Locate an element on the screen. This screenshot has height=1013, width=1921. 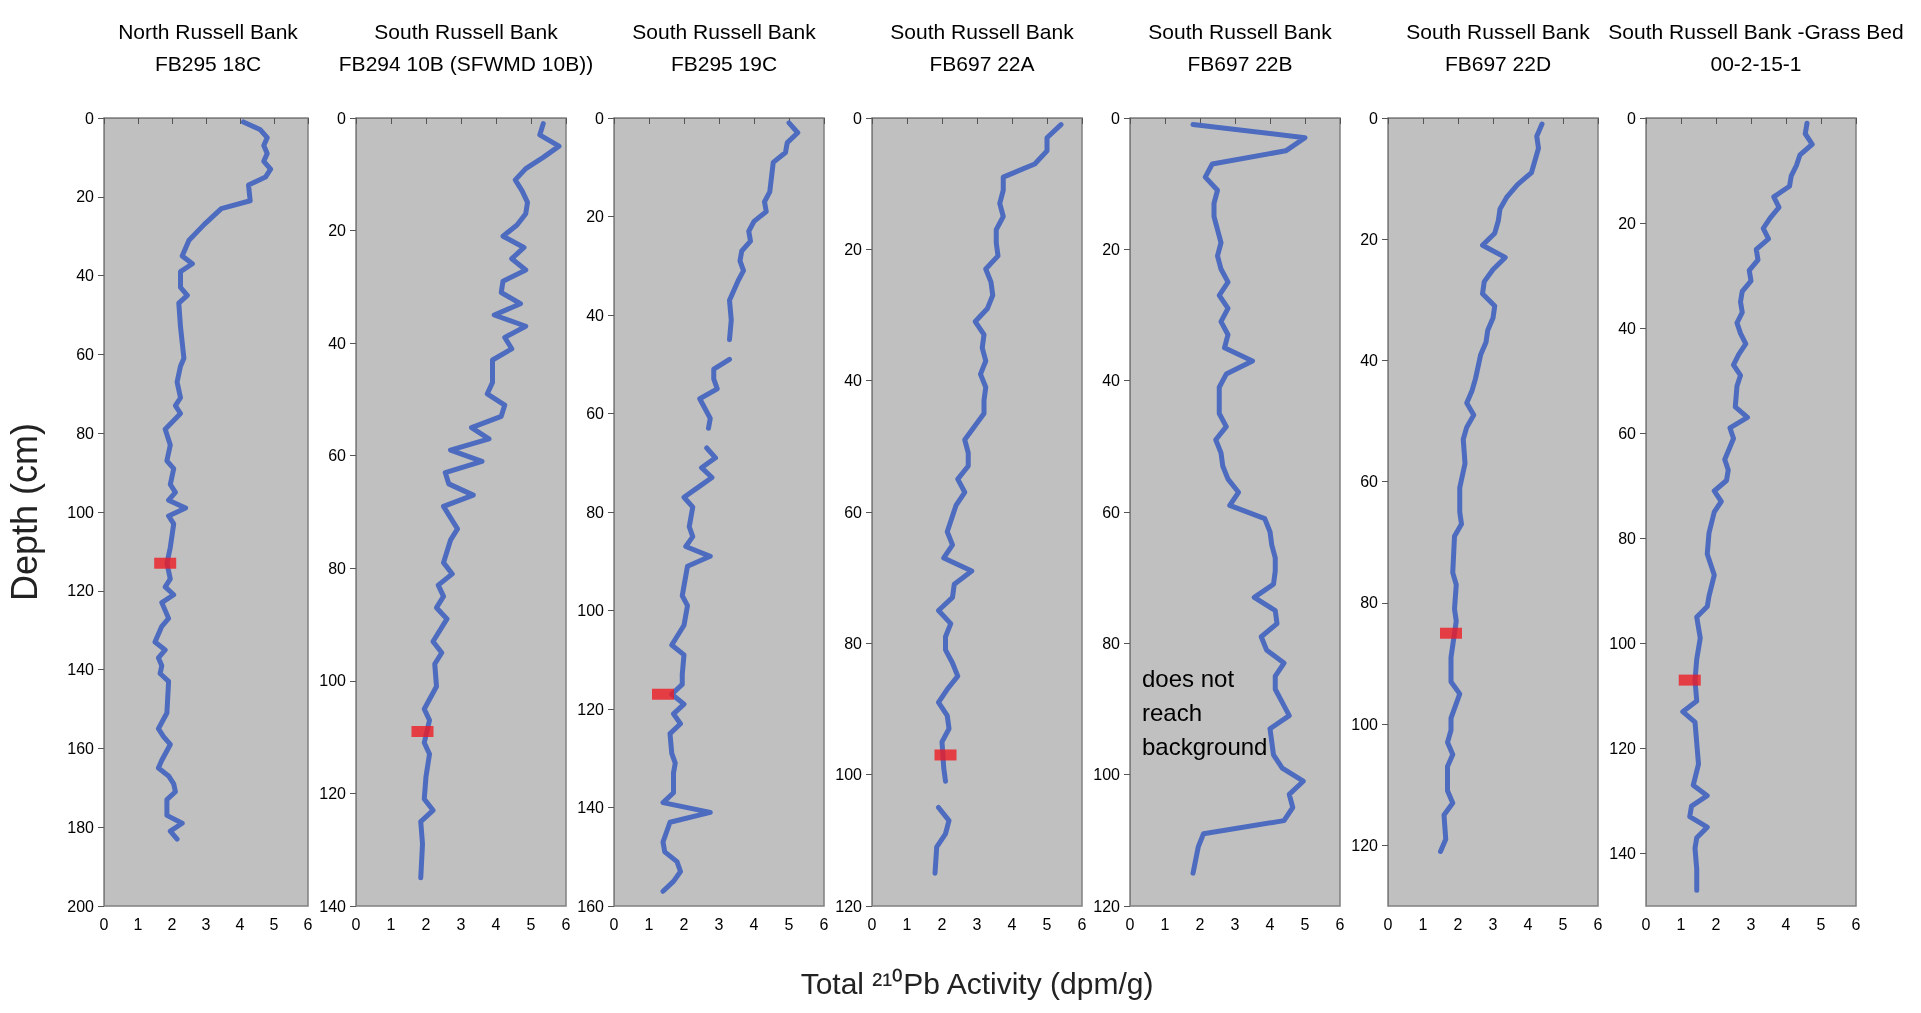
chart-title: South Russell Bank FB697 22D is located at coordinates (1498, 47).